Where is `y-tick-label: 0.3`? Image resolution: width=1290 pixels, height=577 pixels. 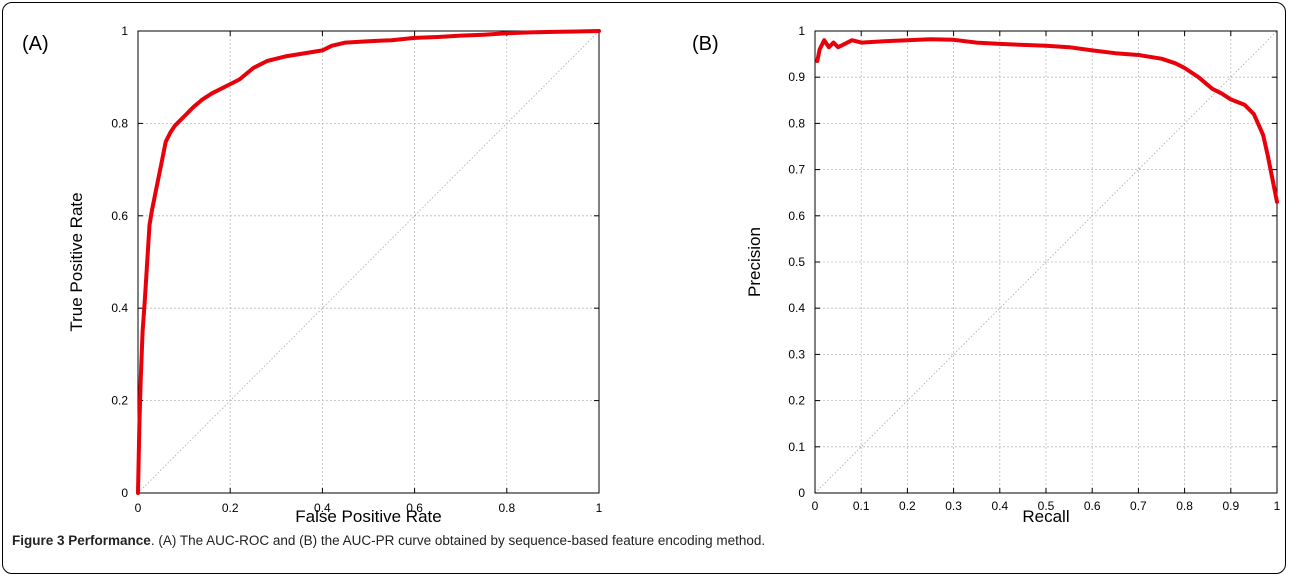 y-tick-label: 0.3 is located at coordinates (796, 354).